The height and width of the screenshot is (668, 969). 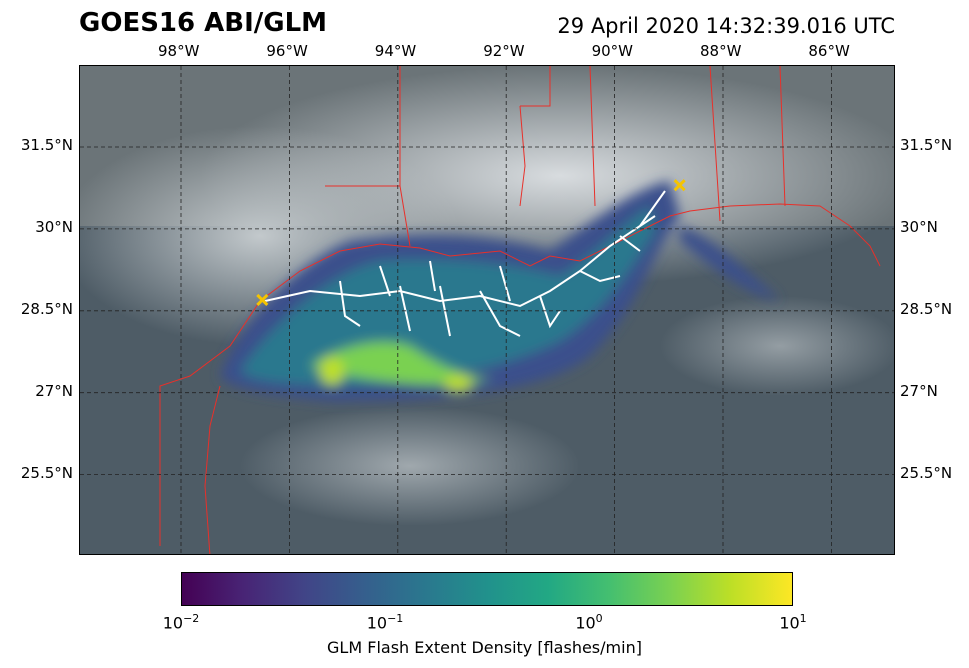 I want to click on lon-tick-label: 88°W, so click(x=721, y=51).